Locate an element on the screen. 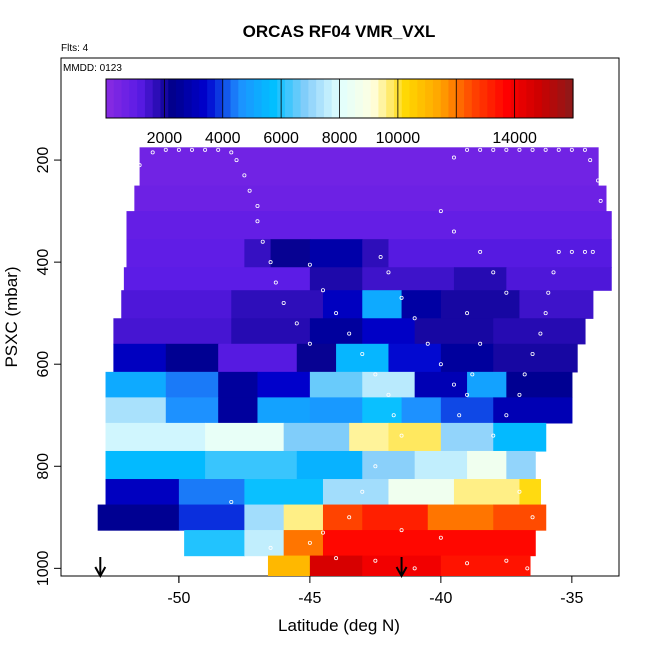 The height and width of the screenshot is (650, 650). x-tick-label: -50 is located at coordinates (178, 598).